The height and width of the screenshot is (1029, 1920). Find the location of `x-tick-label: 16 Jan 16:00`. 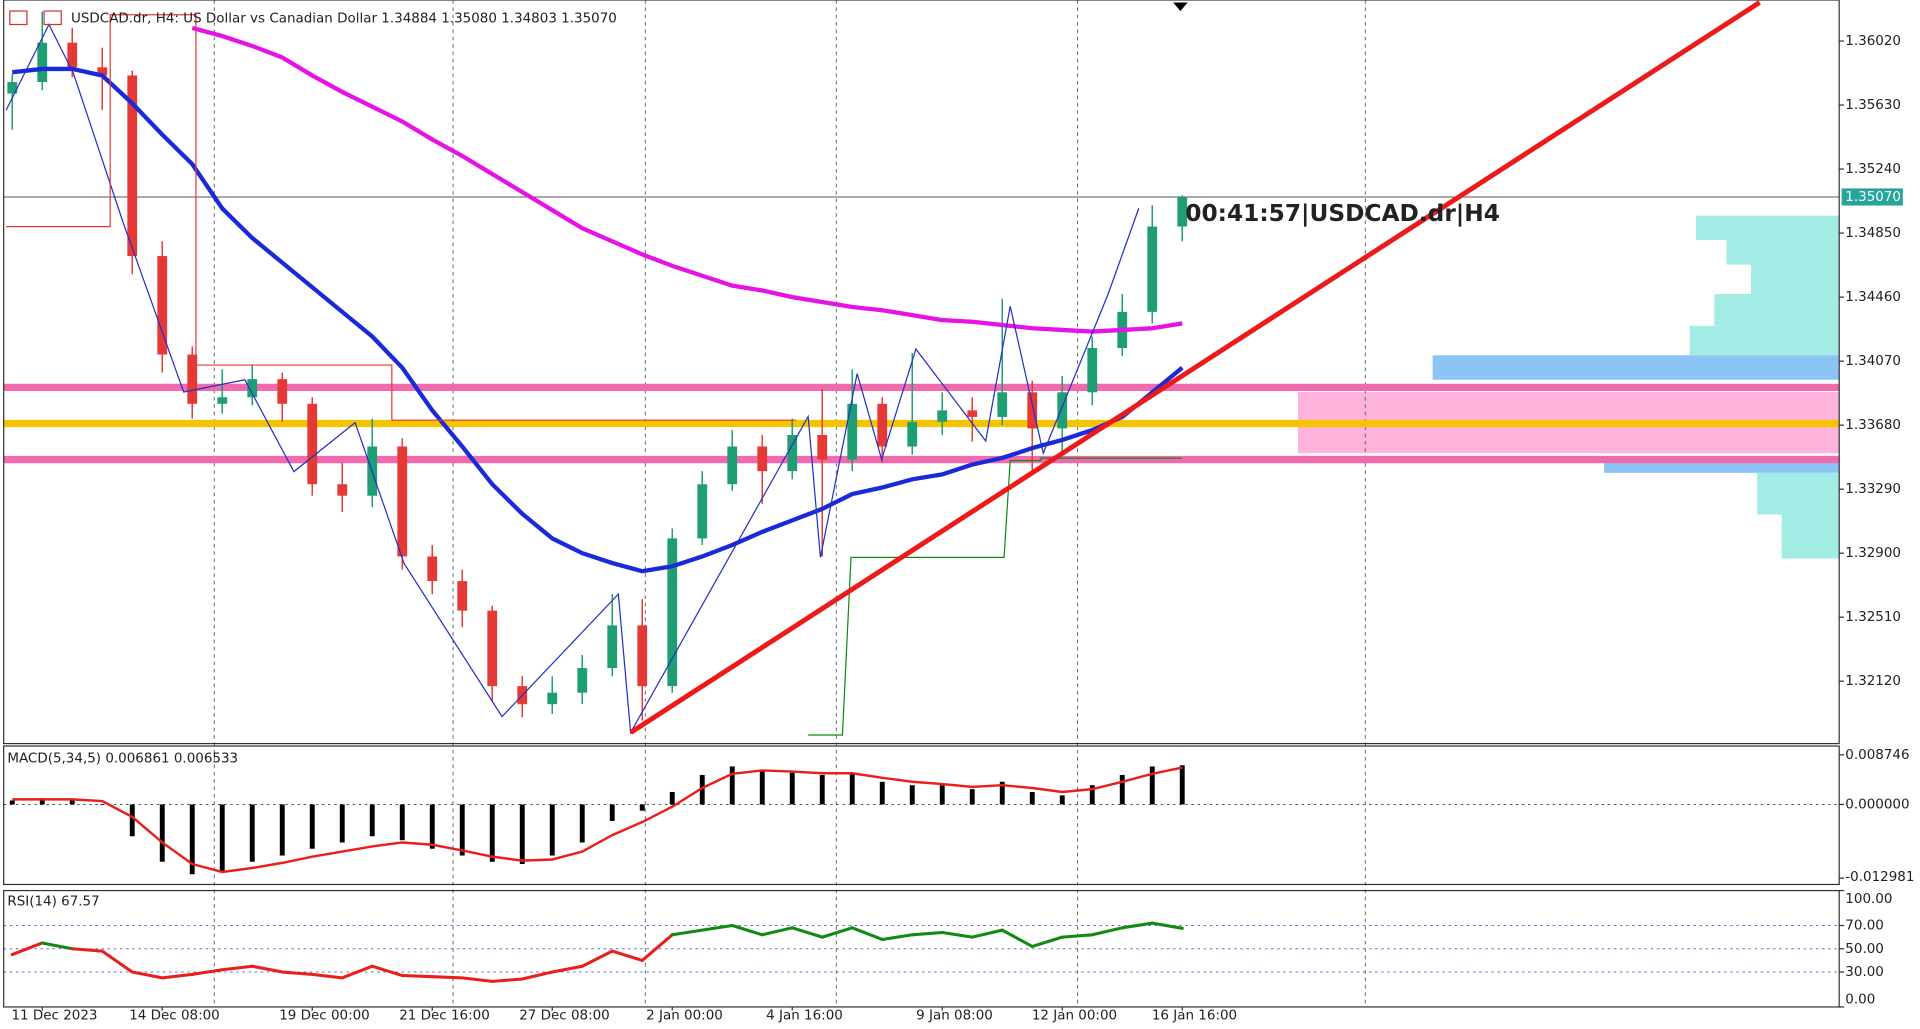

x-tick-label: 16 Jan 16:00 is located at coordinates (1194, 1016).